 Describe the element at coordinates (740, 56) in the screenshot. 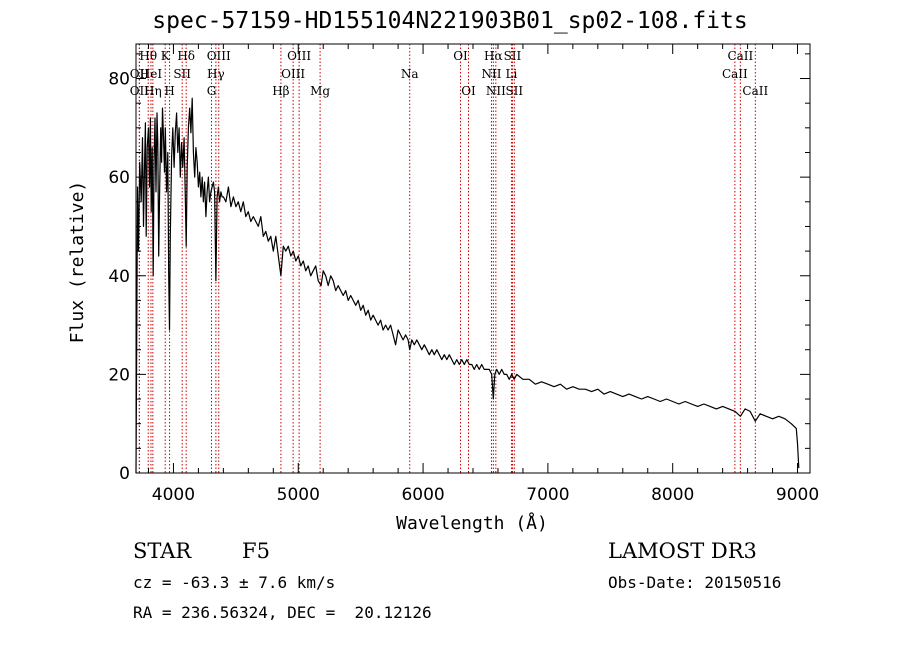

I see `line-label-25: CaII` at that location.